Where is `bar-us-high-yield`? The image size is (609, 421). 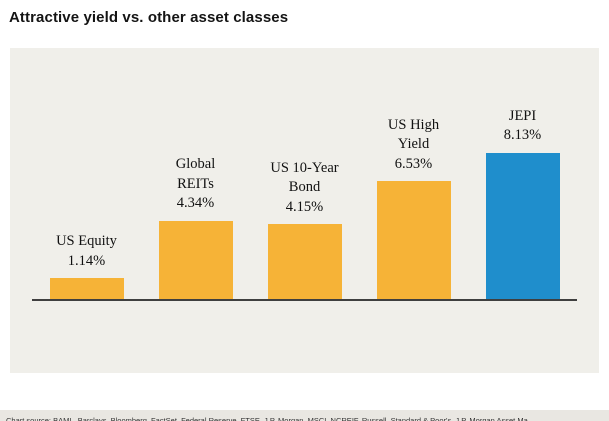 bar-us-high-yield is located at coordinates (413, 240).